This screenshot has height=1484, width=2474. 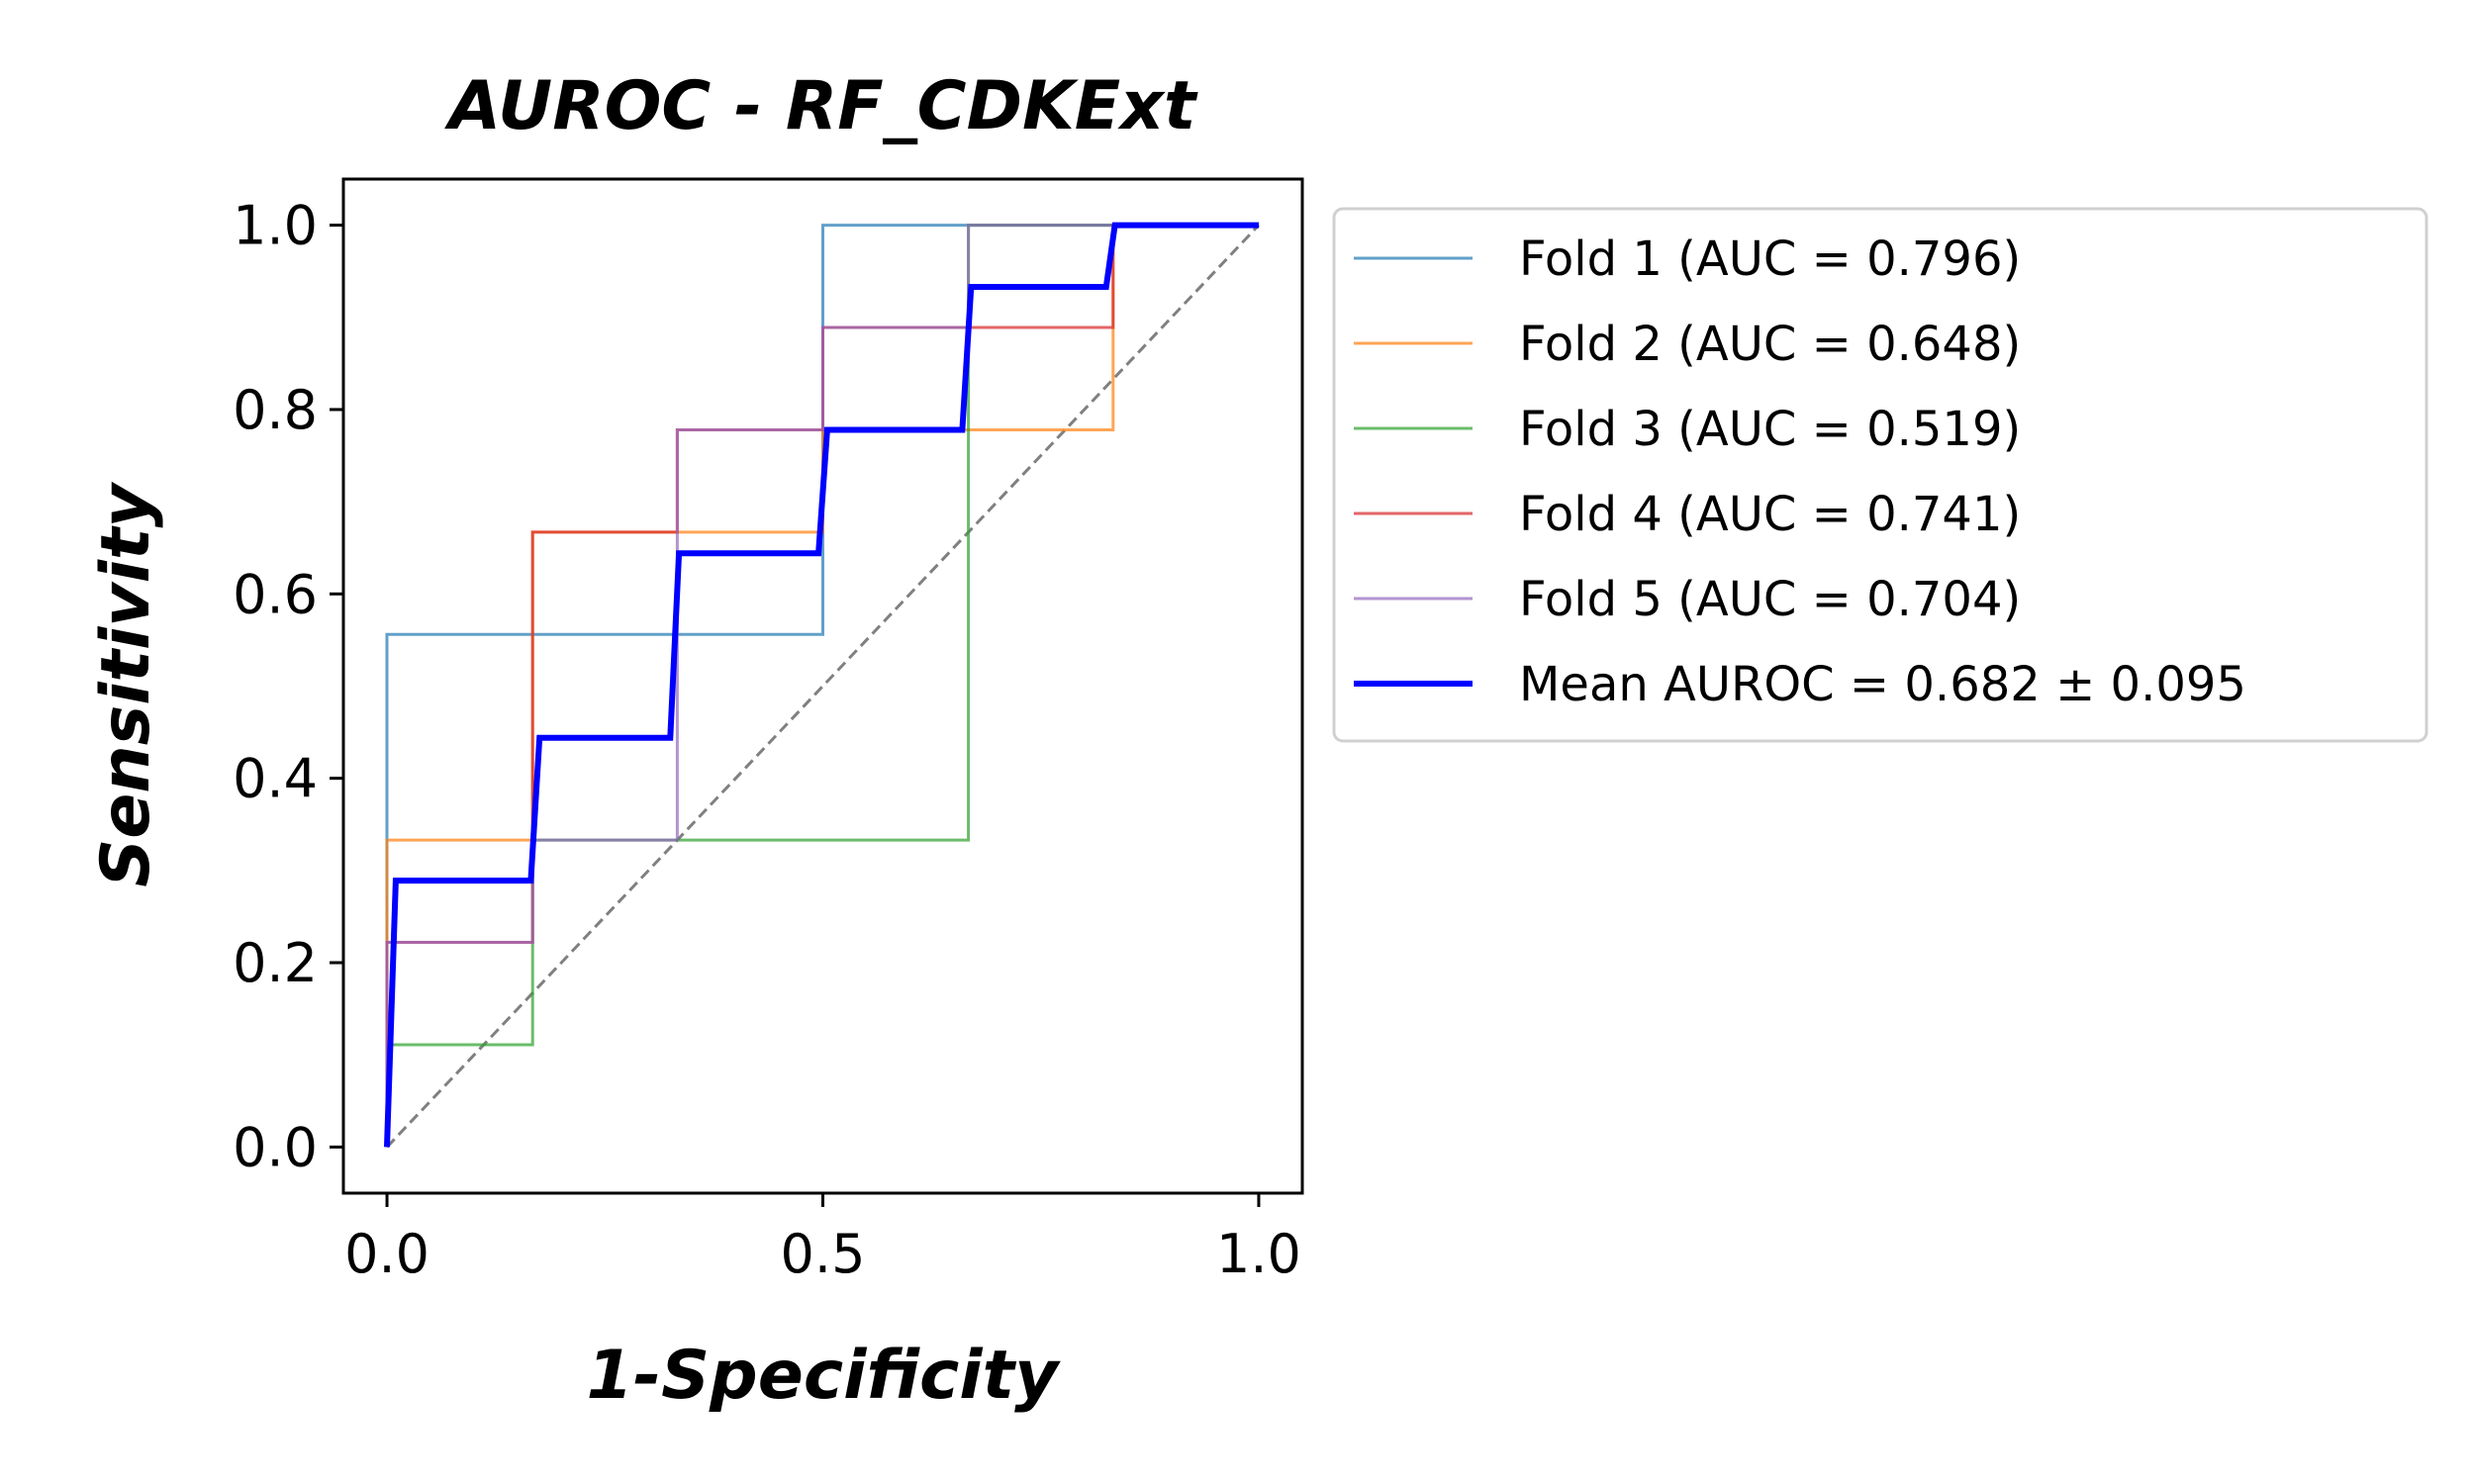 What do you see at coordinates (275, 410) in the screenshot?
I see `y-tick-label: 0.8` at bounding box center [275, 410].